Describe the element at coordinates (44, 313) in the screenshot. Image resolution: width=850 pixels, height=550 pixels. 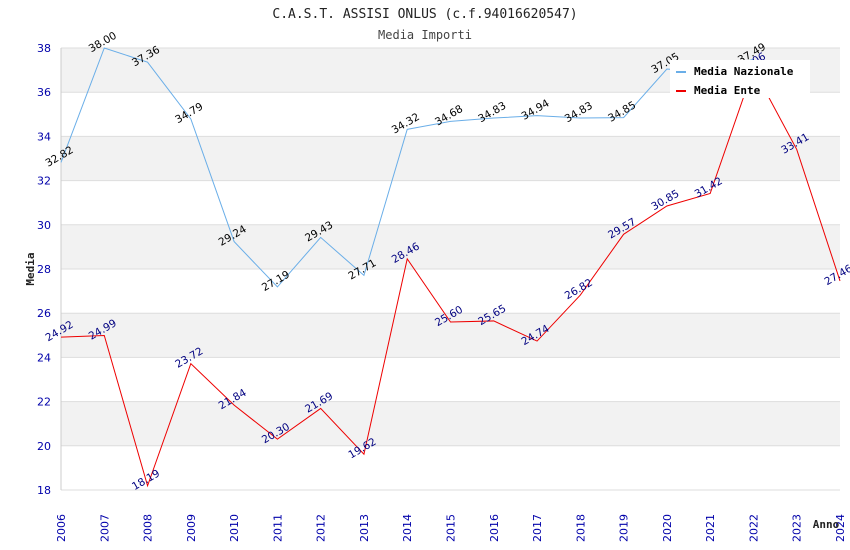
I see `y-tick-label-26: 26` at that location.